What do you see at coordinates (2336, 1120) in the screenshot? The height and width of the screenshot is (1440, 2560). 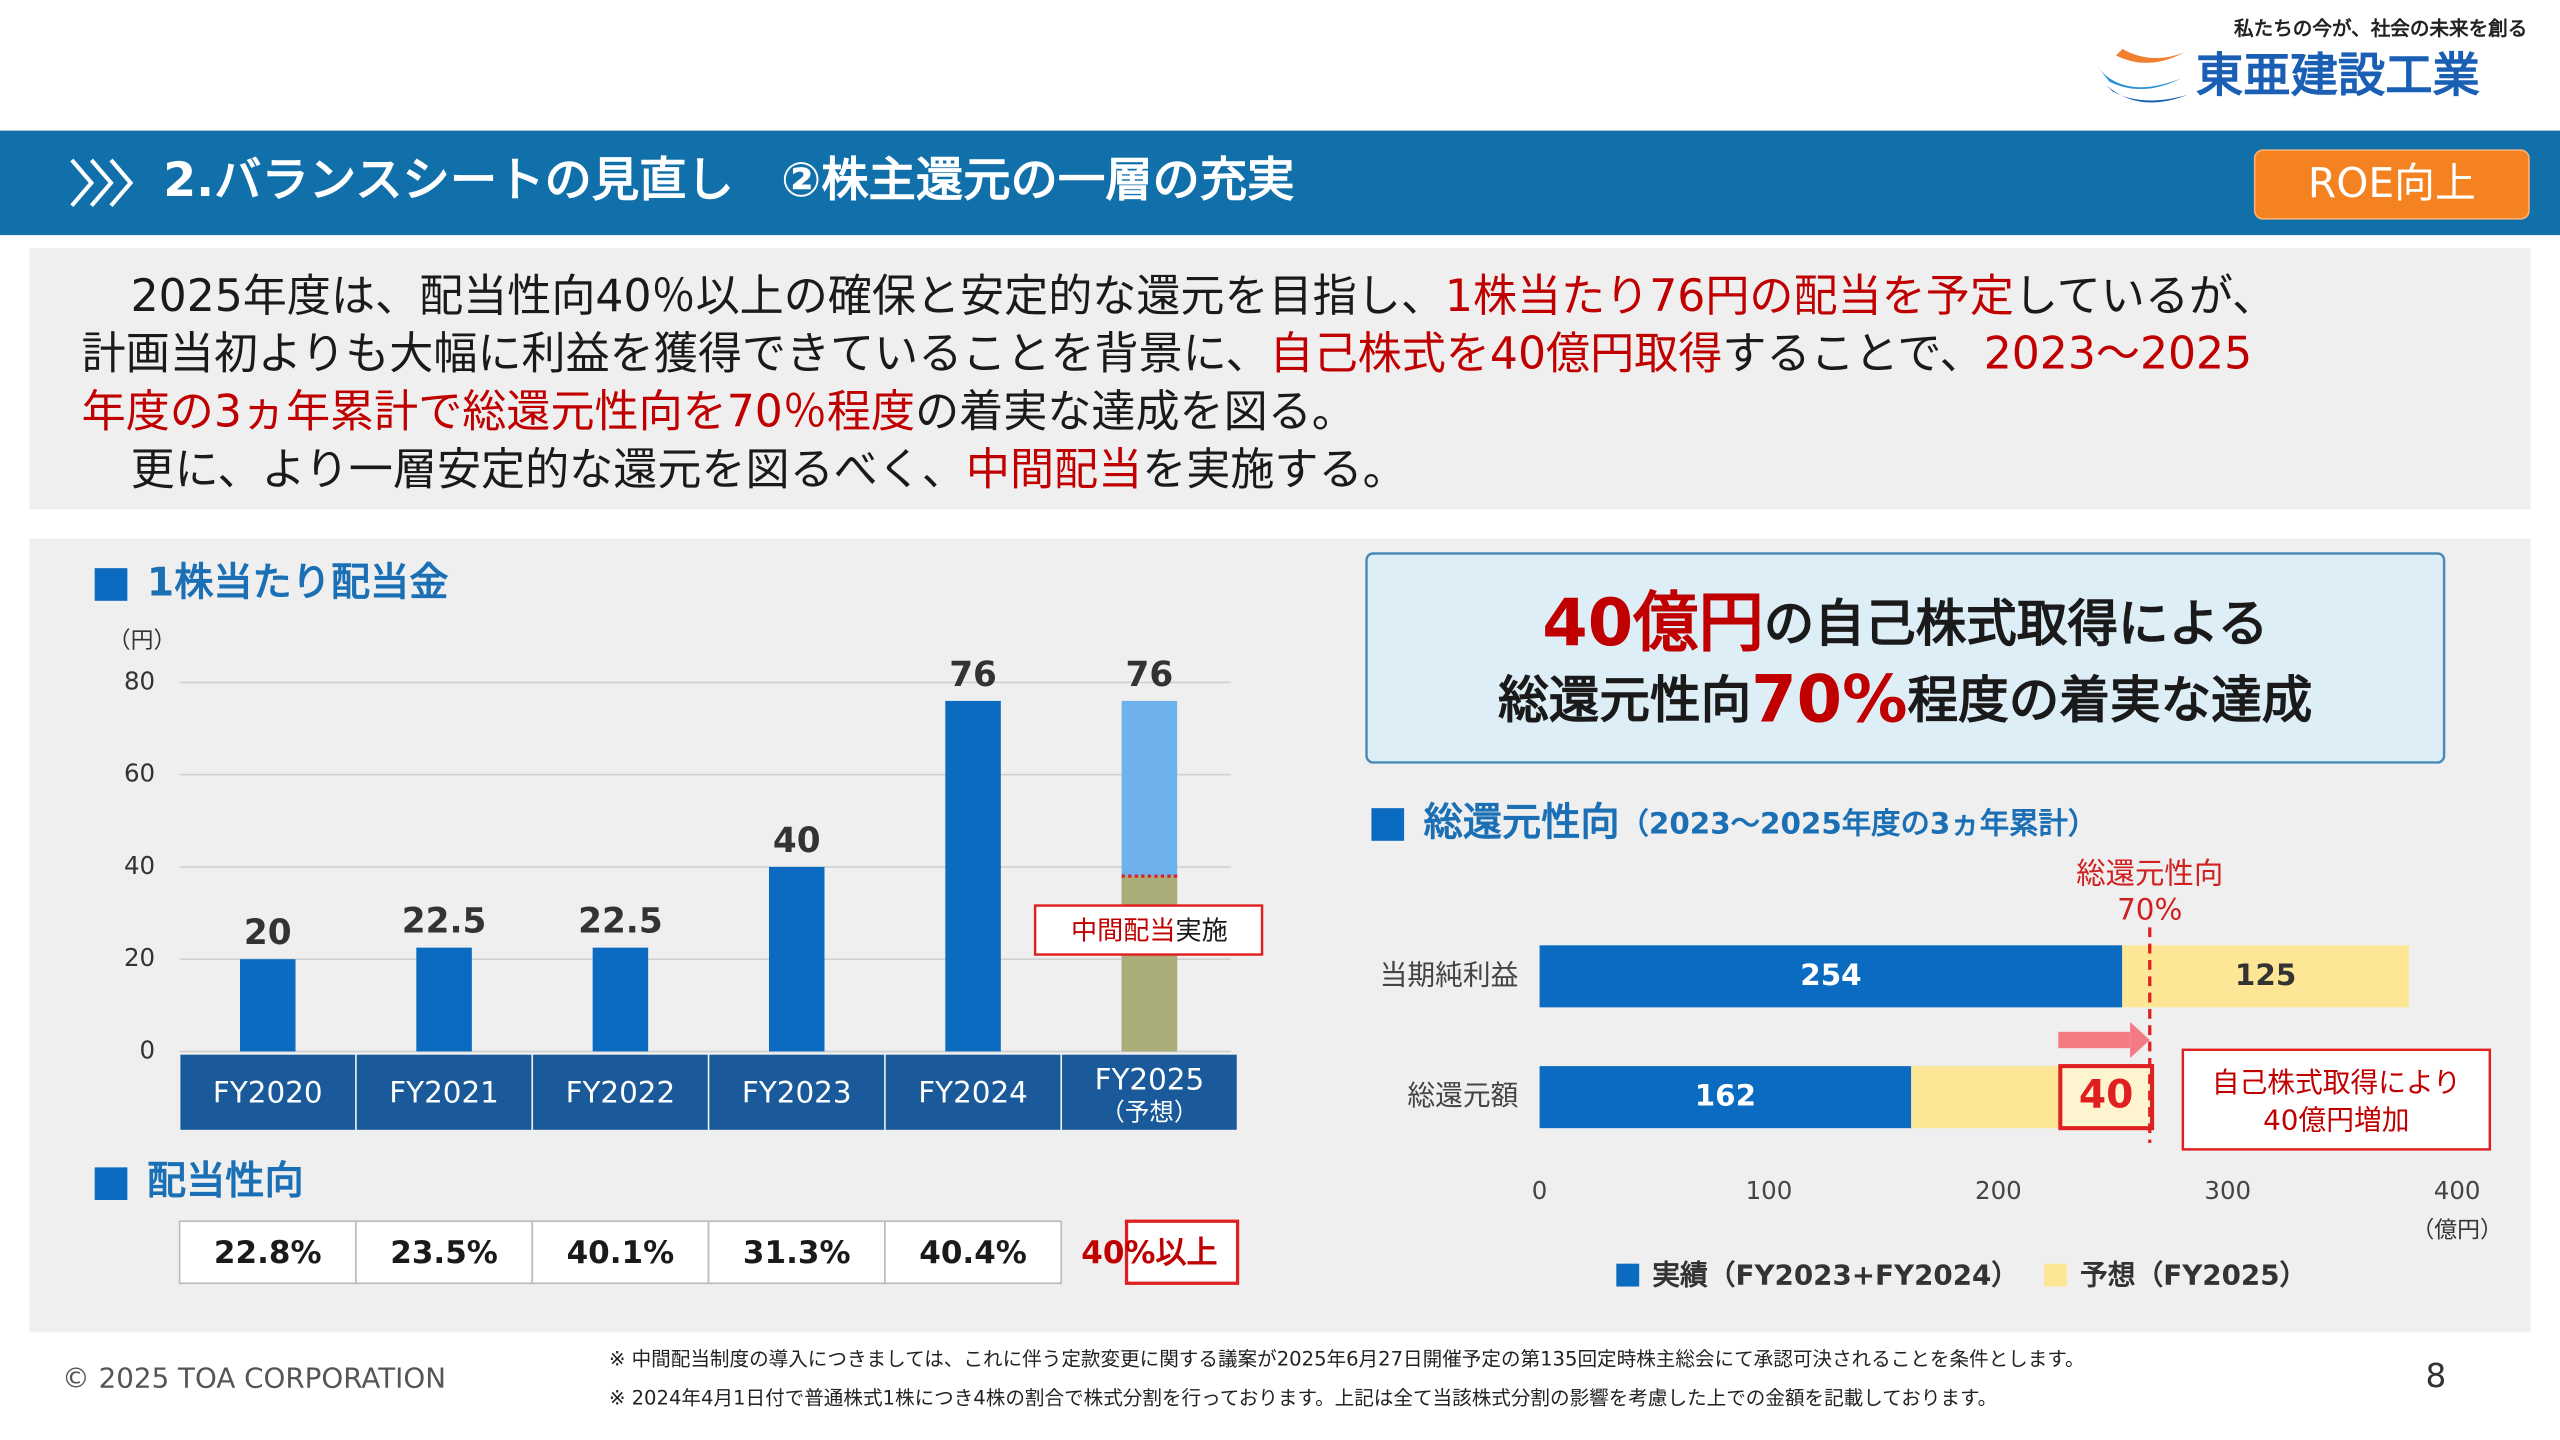 I see `note-text: 40億円増加` at bounding box center [2336, 1120].